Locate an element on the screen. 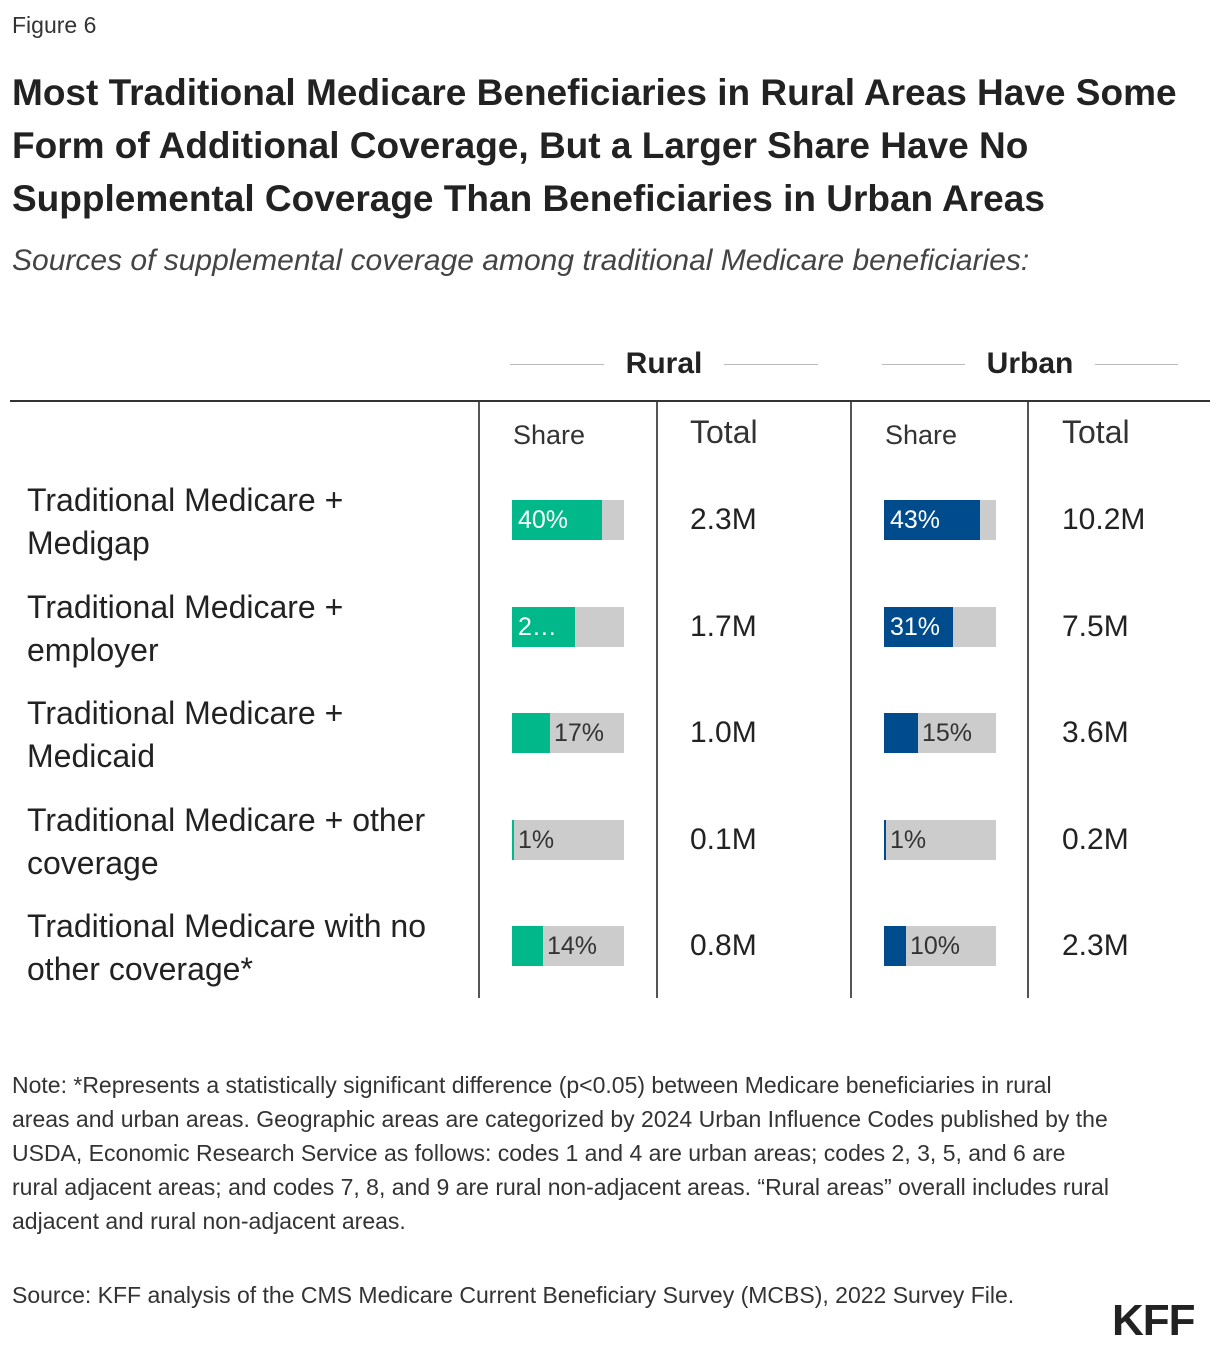 Image resolution: width=1220 pixels, height=1358 pixels. column-header-rural-share: Share is located at coordinates (549, 435).